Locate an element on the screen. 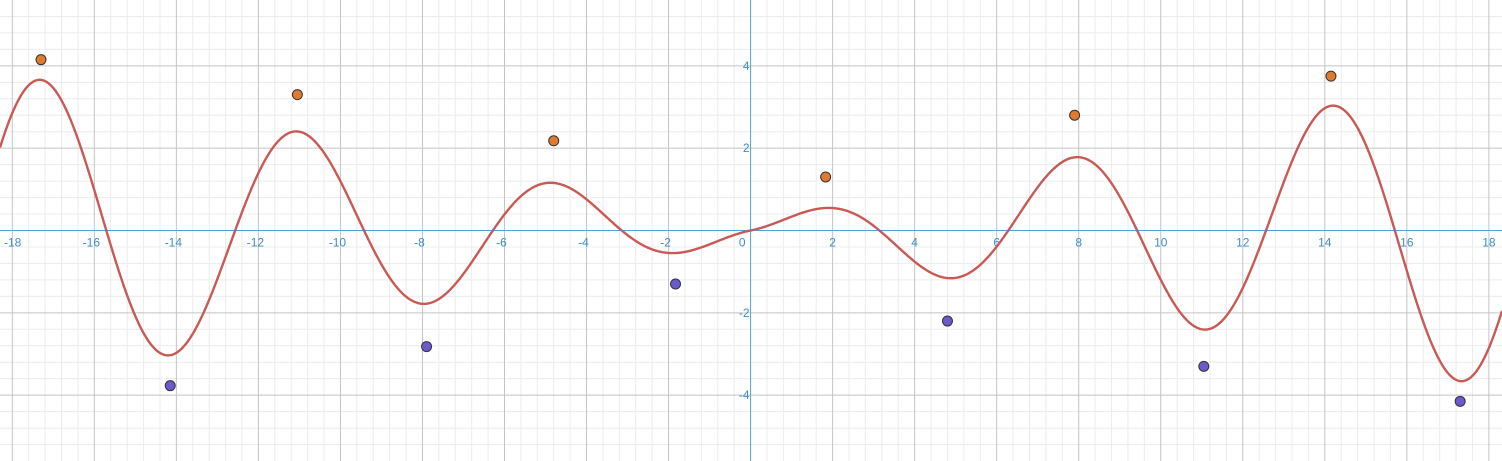 Image resolution: width=1502 pixels, height=461 pixels. x-tick-label: 0 is located at coordinates (742, 243).